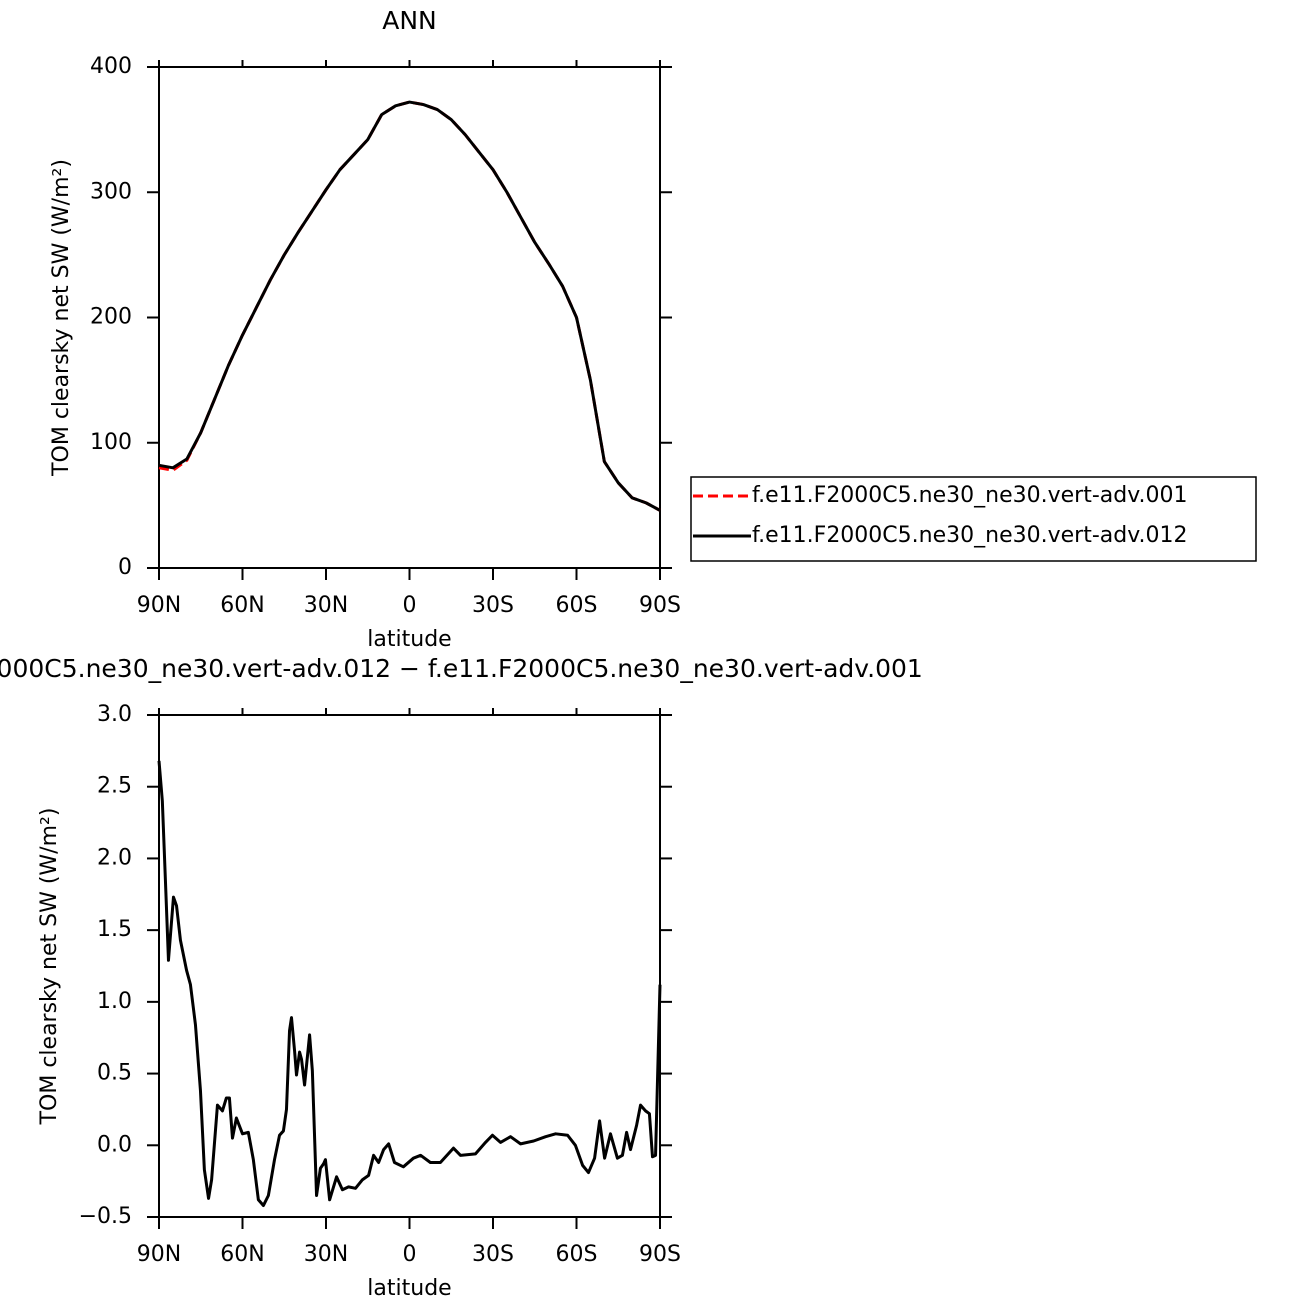 The width and height of the screenshot is (1305, 1308). I want to click on y-tick-label: 1.5, so click(114, 929).